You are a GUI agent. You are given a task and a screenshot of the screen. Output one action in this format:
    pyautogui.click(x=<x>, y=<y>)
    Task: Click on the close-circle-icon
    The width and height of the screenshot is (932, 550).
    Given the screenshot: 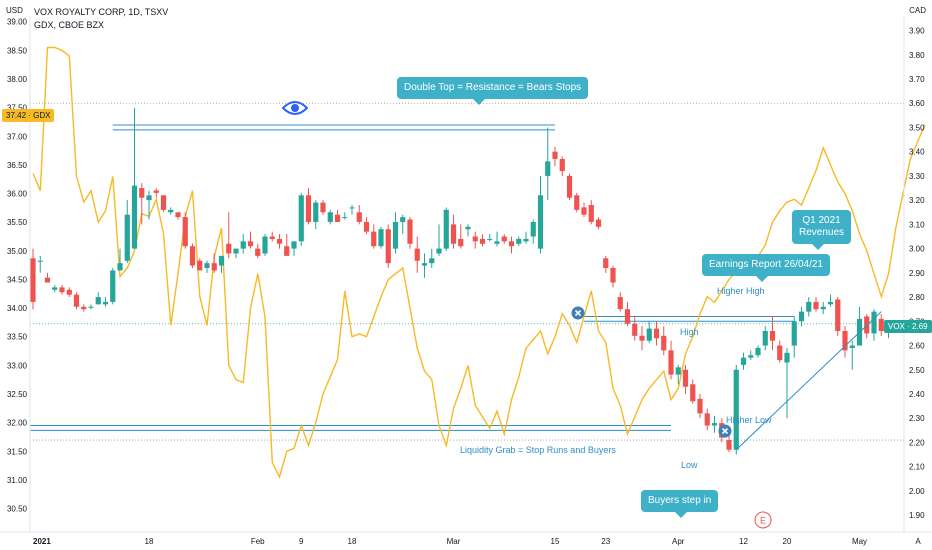 What is the action you would take?
    pyautogui.click(x=725, y=433)
    